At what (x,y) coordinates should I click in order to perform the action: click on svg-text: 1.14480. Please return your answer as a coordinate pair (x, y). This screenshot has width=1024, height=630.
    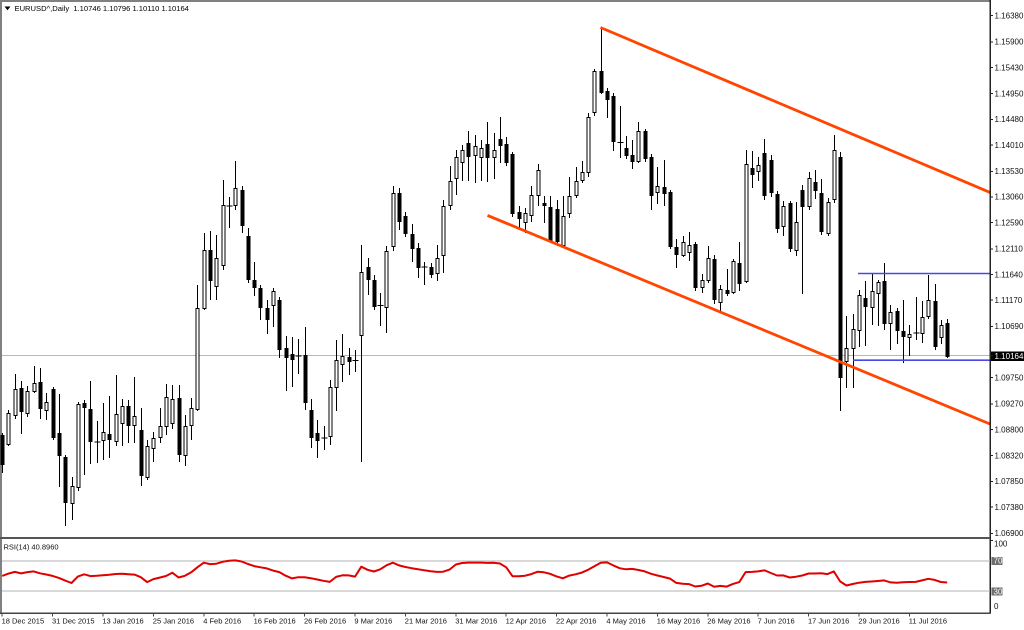
    Looking at the image, I should click on (1009, 119).